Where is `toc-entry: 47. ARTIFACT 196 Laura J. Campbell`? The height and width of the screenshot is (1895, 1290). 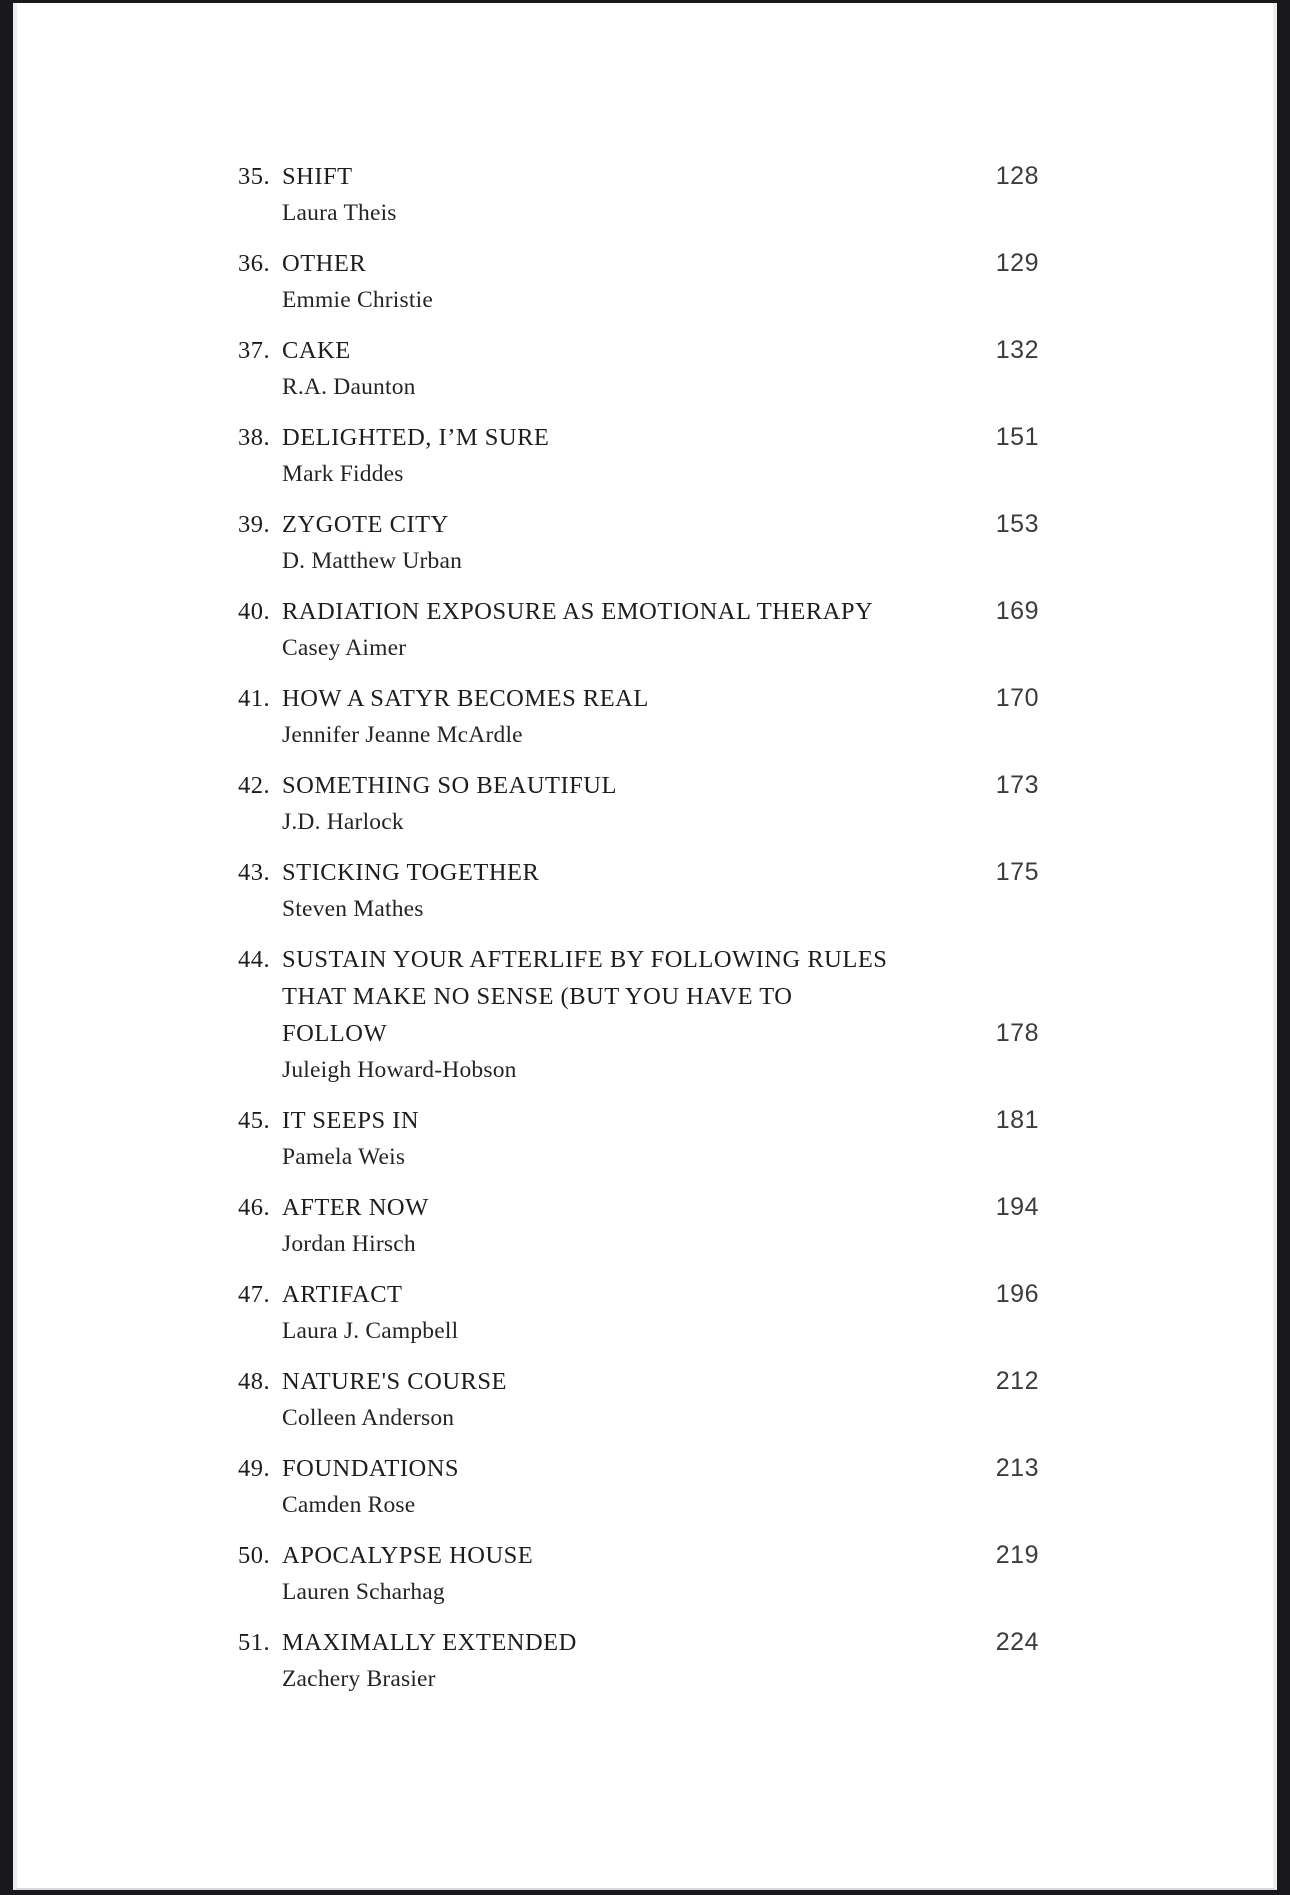 toc-entry: 47. ARTIFACT 196 Laura J. Campbell is located at coordinates (638, 1313).